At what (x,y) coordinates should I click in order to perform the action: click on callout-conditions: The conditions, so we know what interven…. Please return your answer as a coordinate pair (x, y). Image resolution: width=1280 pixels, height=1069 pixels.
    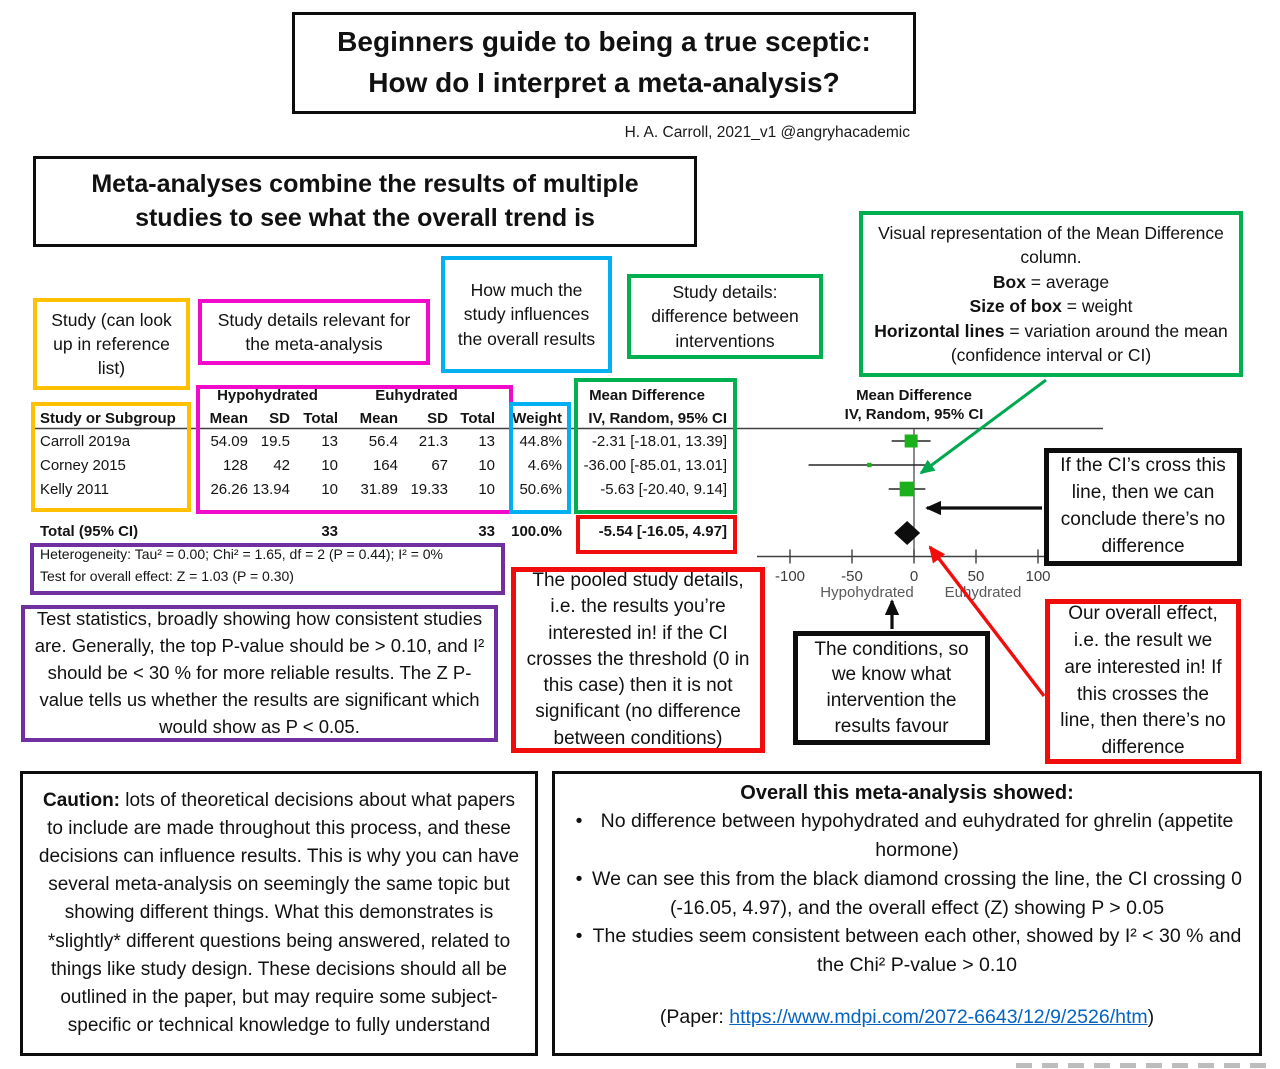
    Looking at the image, I should click on (891, 688).